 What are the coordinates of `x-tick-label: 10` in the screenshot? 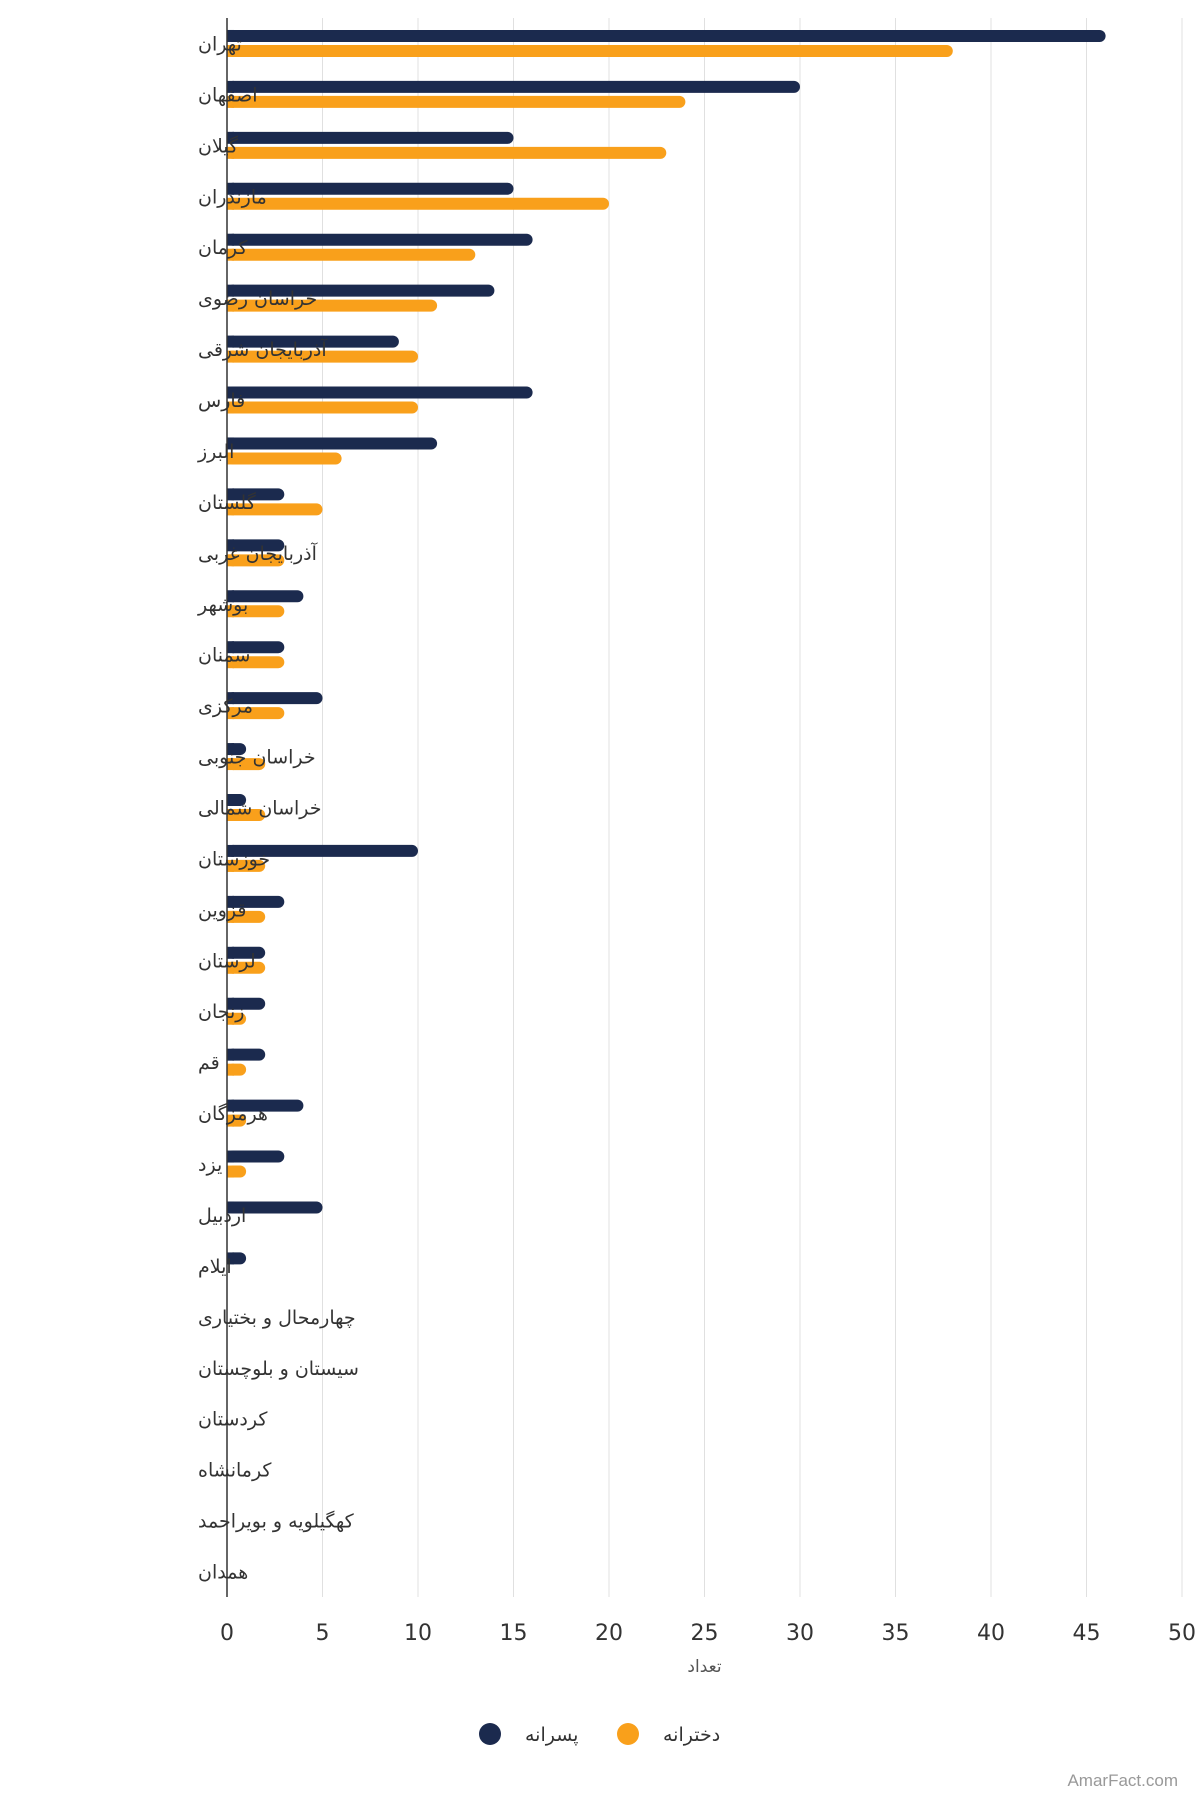 It's located at (418, 1633).